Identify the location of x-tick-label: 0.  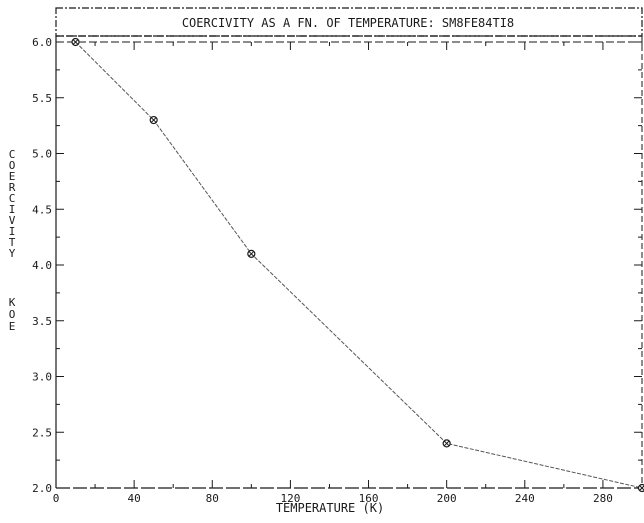
(56, 498).